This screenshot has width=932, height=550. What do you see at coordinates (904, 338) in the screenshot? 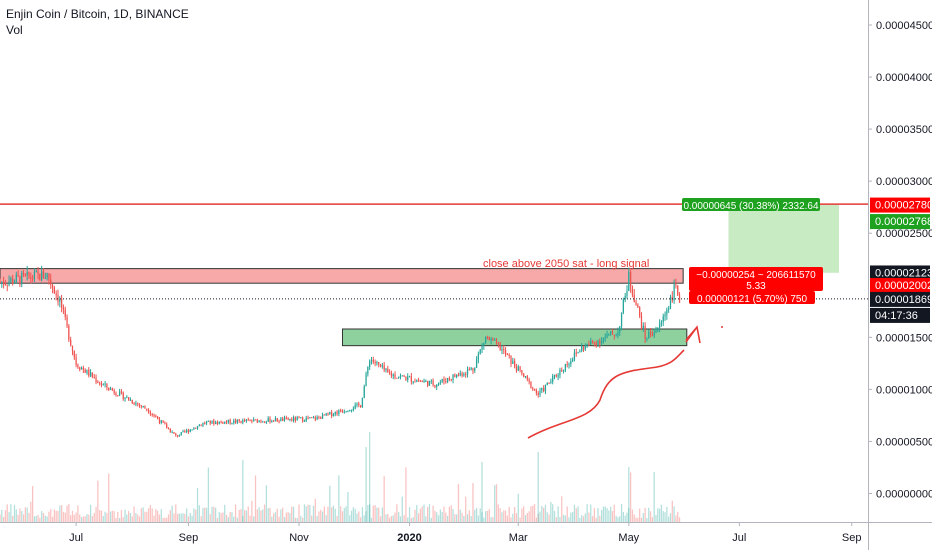
I see `price-tick-label: 0.00001500` at bounding box center [904, 338].